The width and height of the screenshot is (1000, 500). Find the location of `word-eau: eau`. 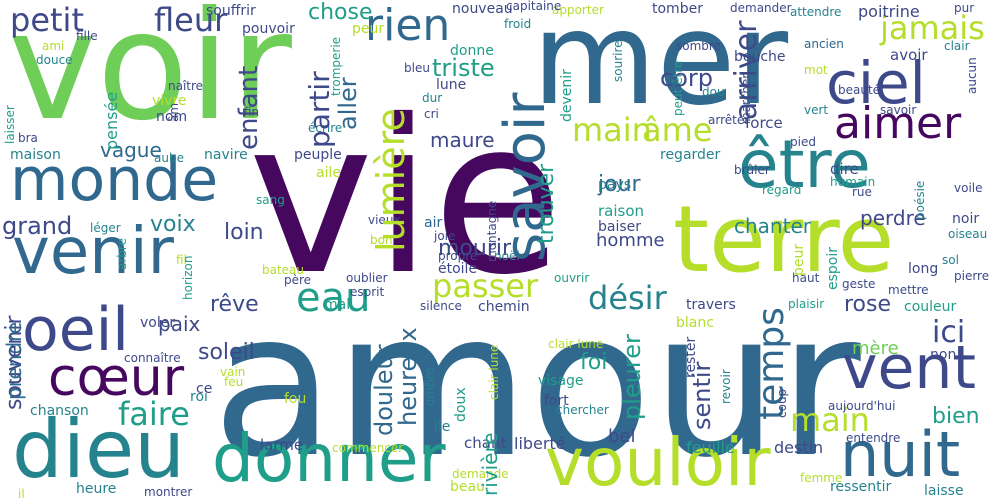

word-eau: eau is located at coordinates (333, 298).